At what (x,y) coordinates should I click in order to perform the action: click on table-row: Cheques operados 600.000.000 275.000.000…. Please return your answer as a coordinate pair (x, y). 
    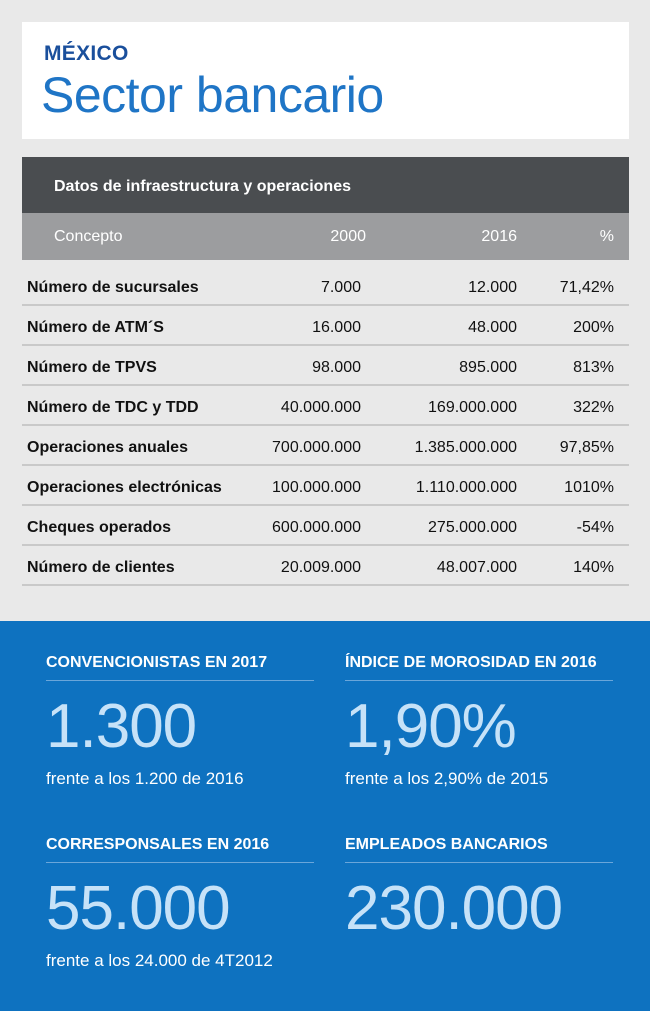
    Looking at the image, I should click on (325, 526).